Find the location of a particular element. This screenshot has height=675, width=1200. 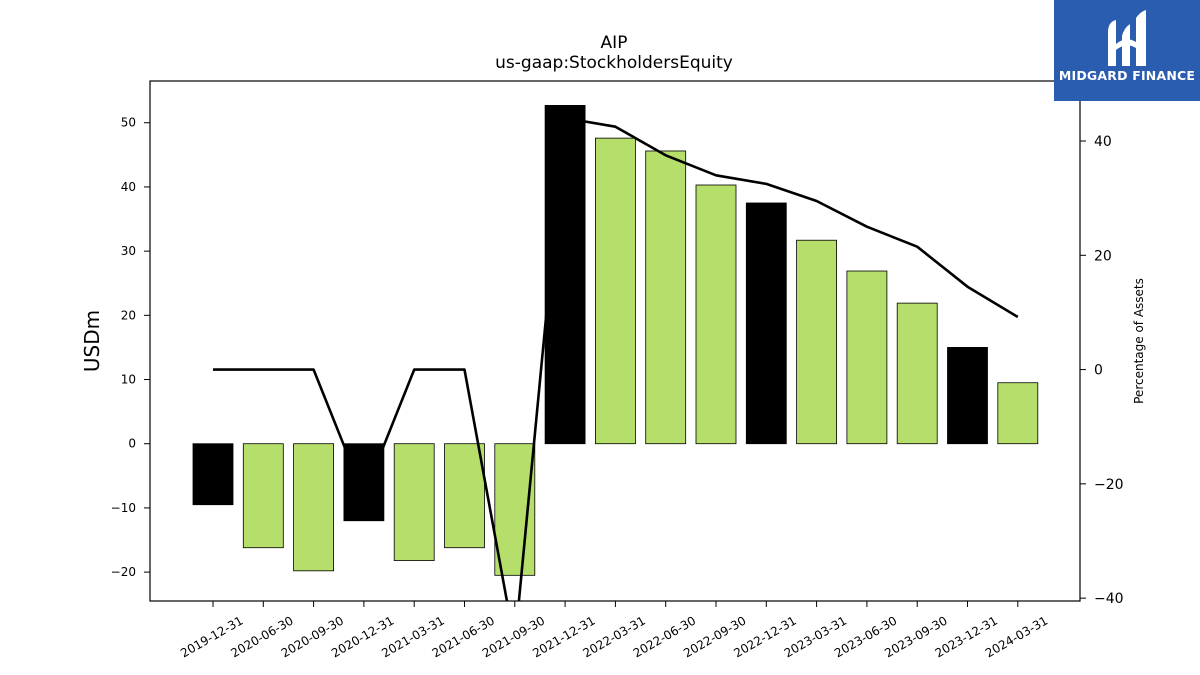

y-axis-ticks: −20 −10 0 10 20 30 40 50 is located at coordinates (130, 347).